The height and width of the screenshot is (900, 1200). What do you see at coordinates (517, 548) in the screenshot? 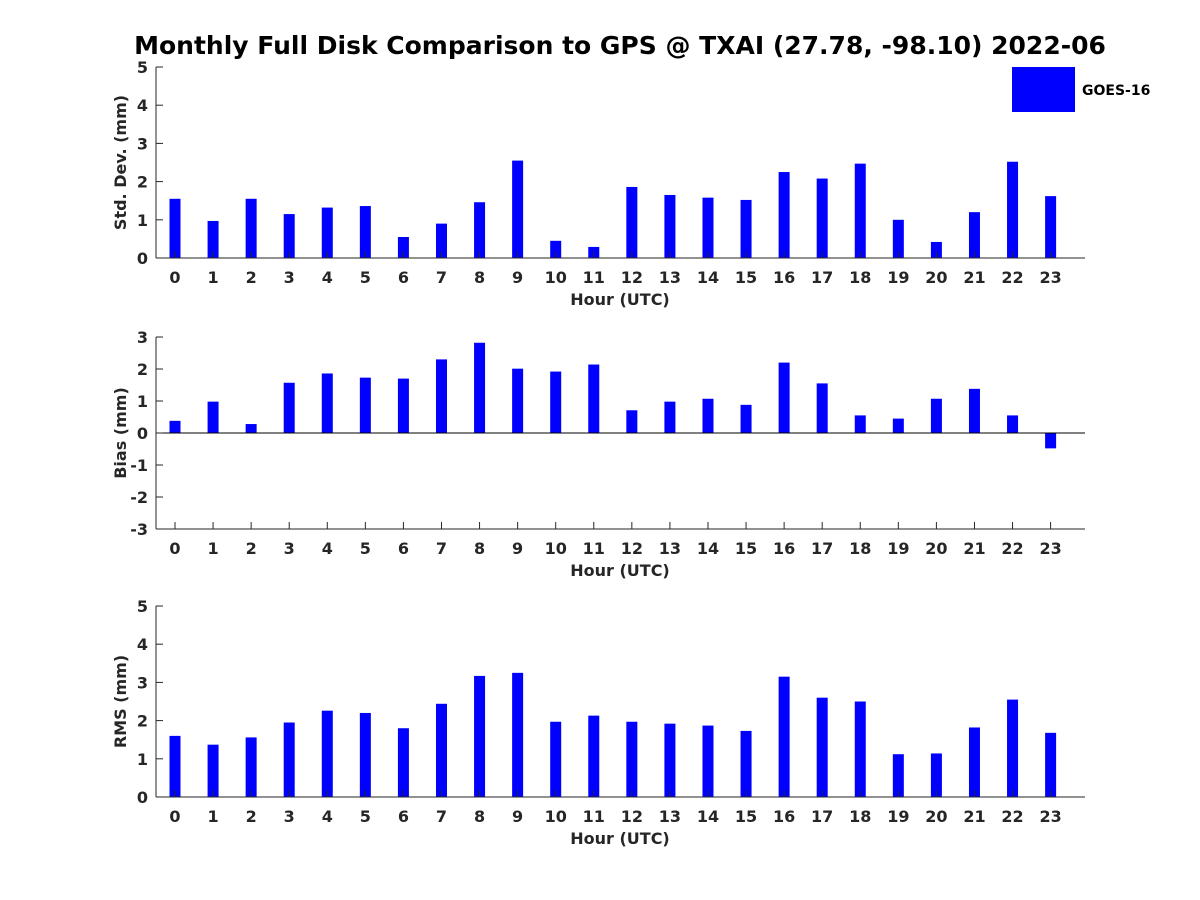
I see `x-tick-label: 9` at bounding box center [517, 548].